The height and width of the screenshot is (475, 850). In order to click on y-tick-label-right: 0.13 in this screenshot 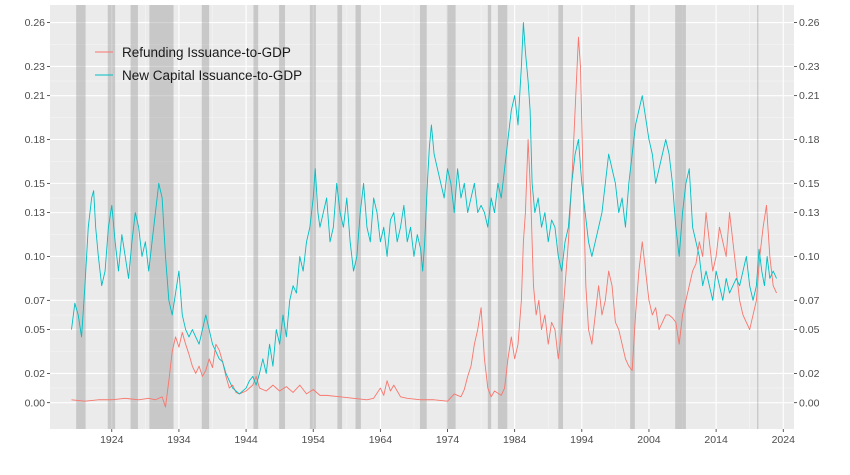, I will do `click(809, 213)`.